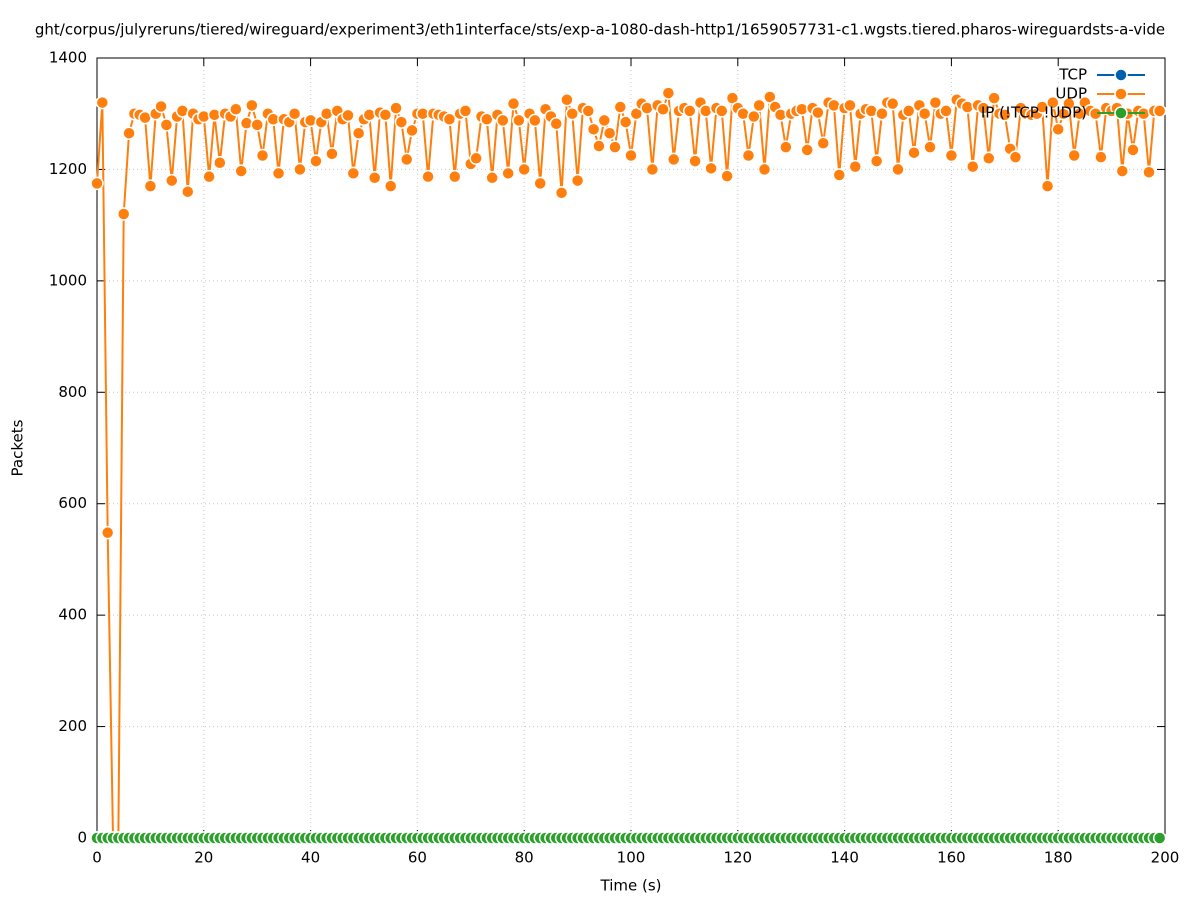  What do you see at coordinates (1034, 113) in the screenshot?
I see `legend-label: IP (!TCP !UDP)` at bounding box center [1034, 113].